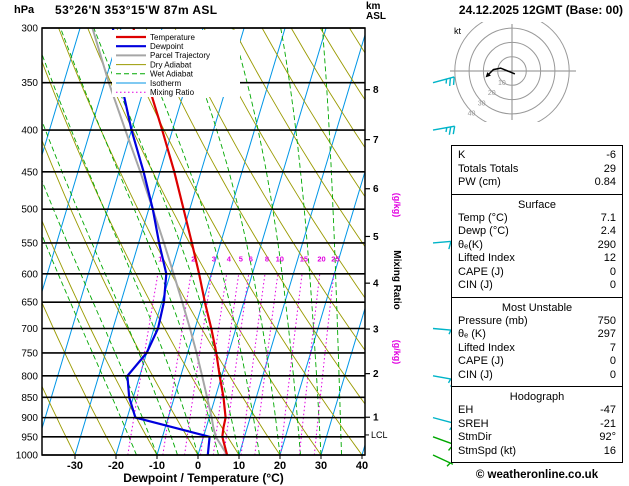  I want to click on pressure-tick-label: 650, so click(29, 303).